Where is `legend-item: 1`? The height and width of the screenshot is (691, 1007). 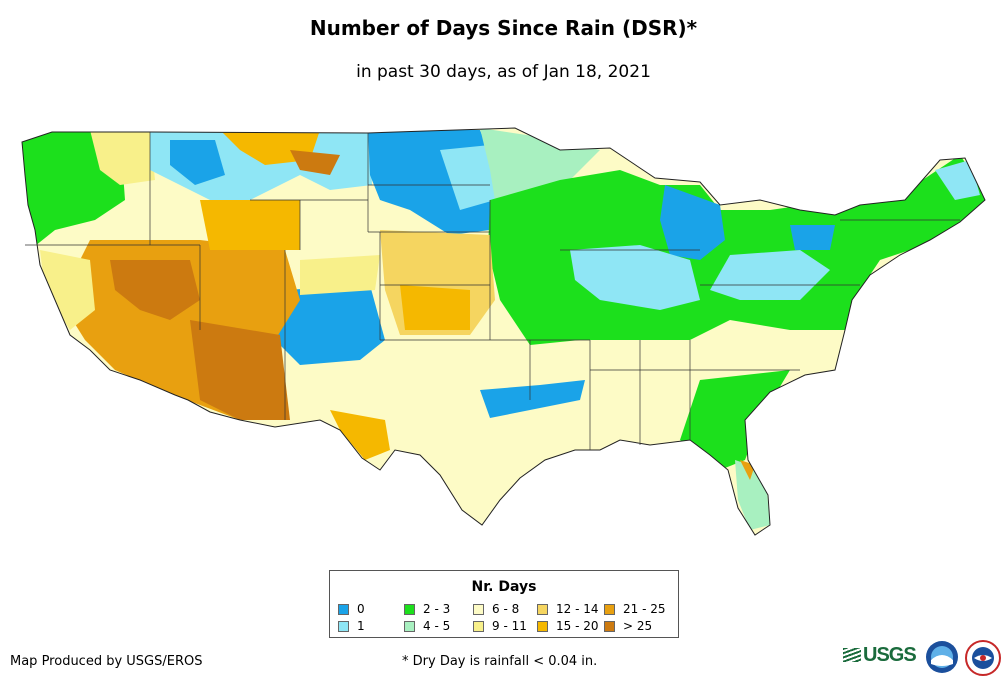
legend-item: 1 is located at coordinates (351, 626).